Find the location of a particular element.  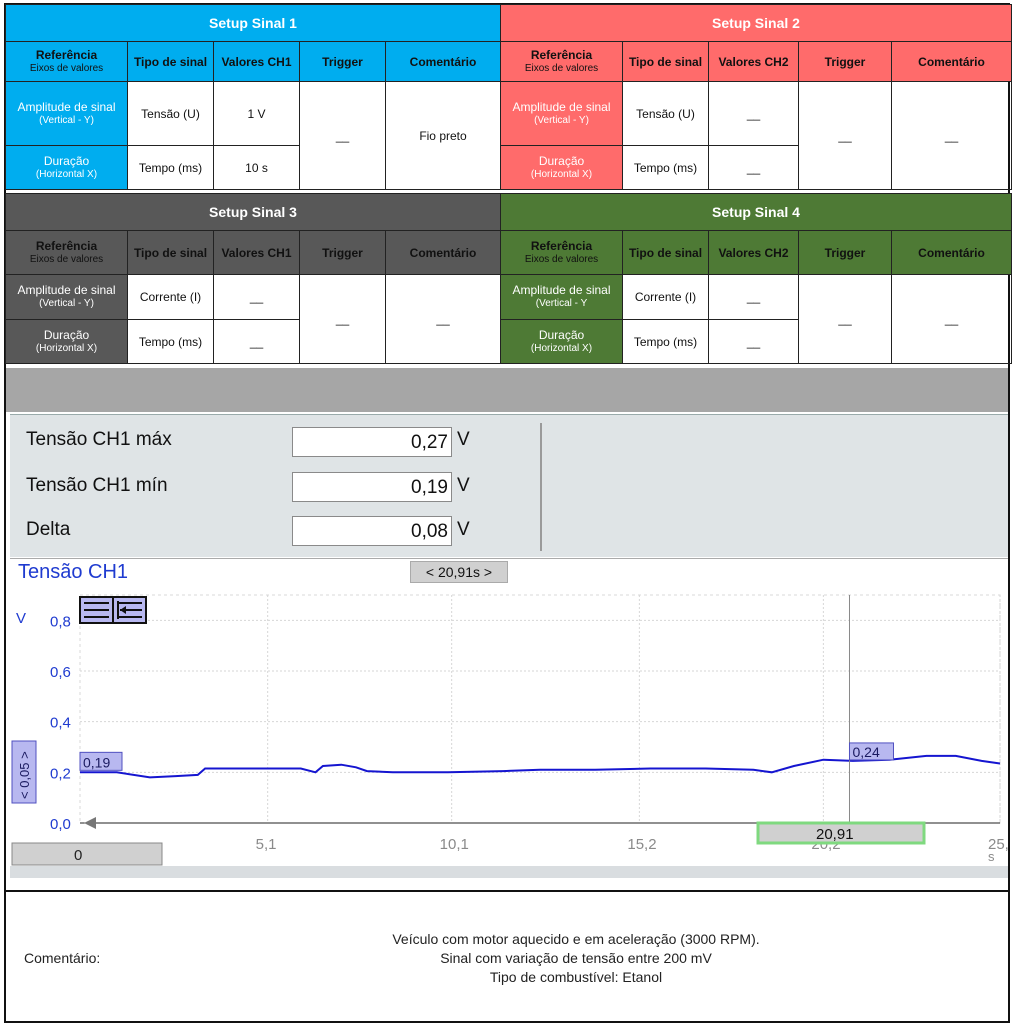

scrollbar-track is located at coordinates (509, 872).